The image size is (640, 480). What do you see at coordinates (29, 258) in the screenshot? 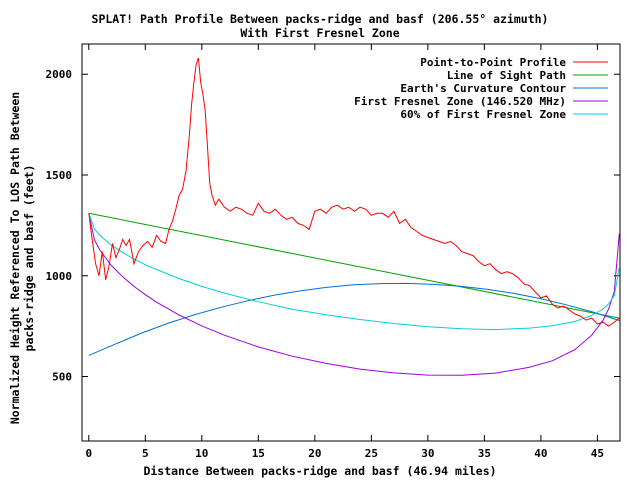
I see `y-axis-label-line2: packs-ridge and basf (feet)` at bounding box center [29, 258].